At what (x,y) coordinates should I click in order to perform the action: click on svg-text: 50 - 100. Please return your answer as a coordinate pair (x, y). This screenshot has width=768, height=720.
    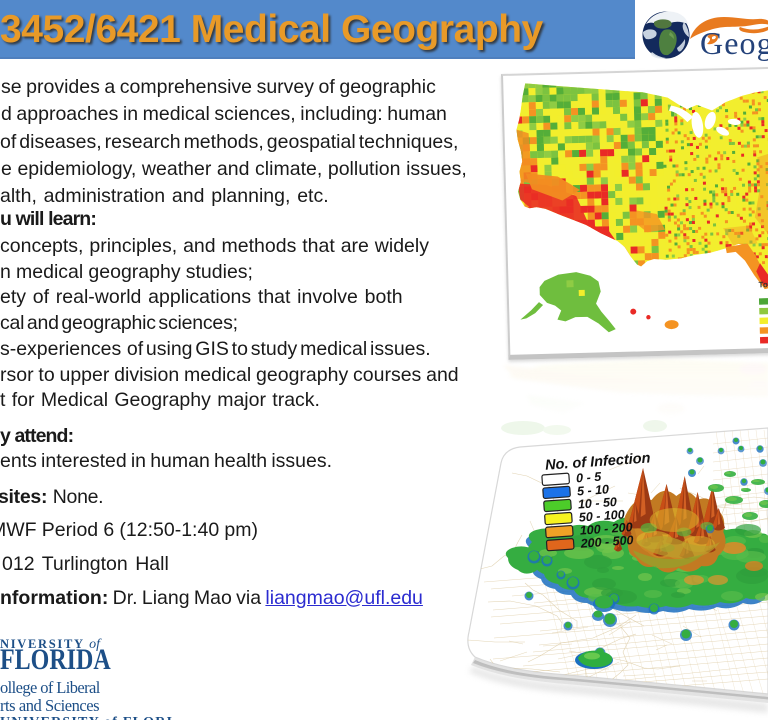
    Looking at the image, I should click on (601, 515).